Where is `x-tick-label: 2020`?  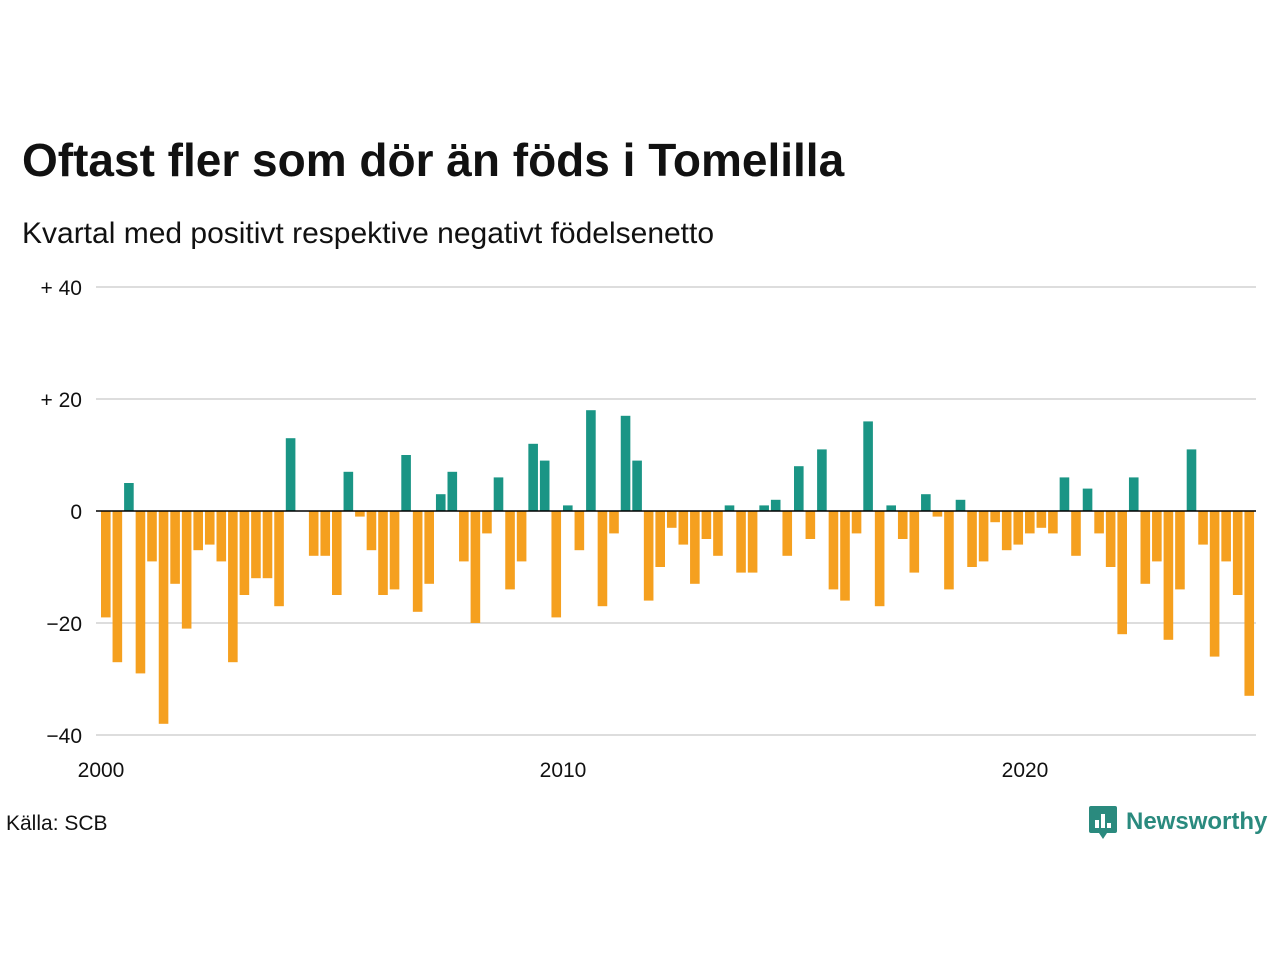 x-tick-label: 2020 is located at coordinates (1025, 770).